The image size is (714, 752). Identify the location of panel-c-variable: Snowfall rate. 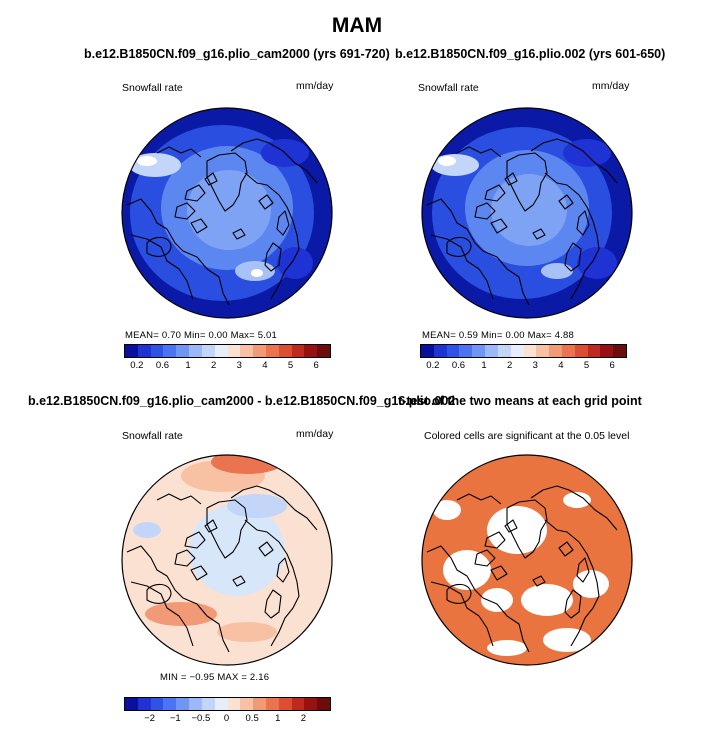
(152, 436).